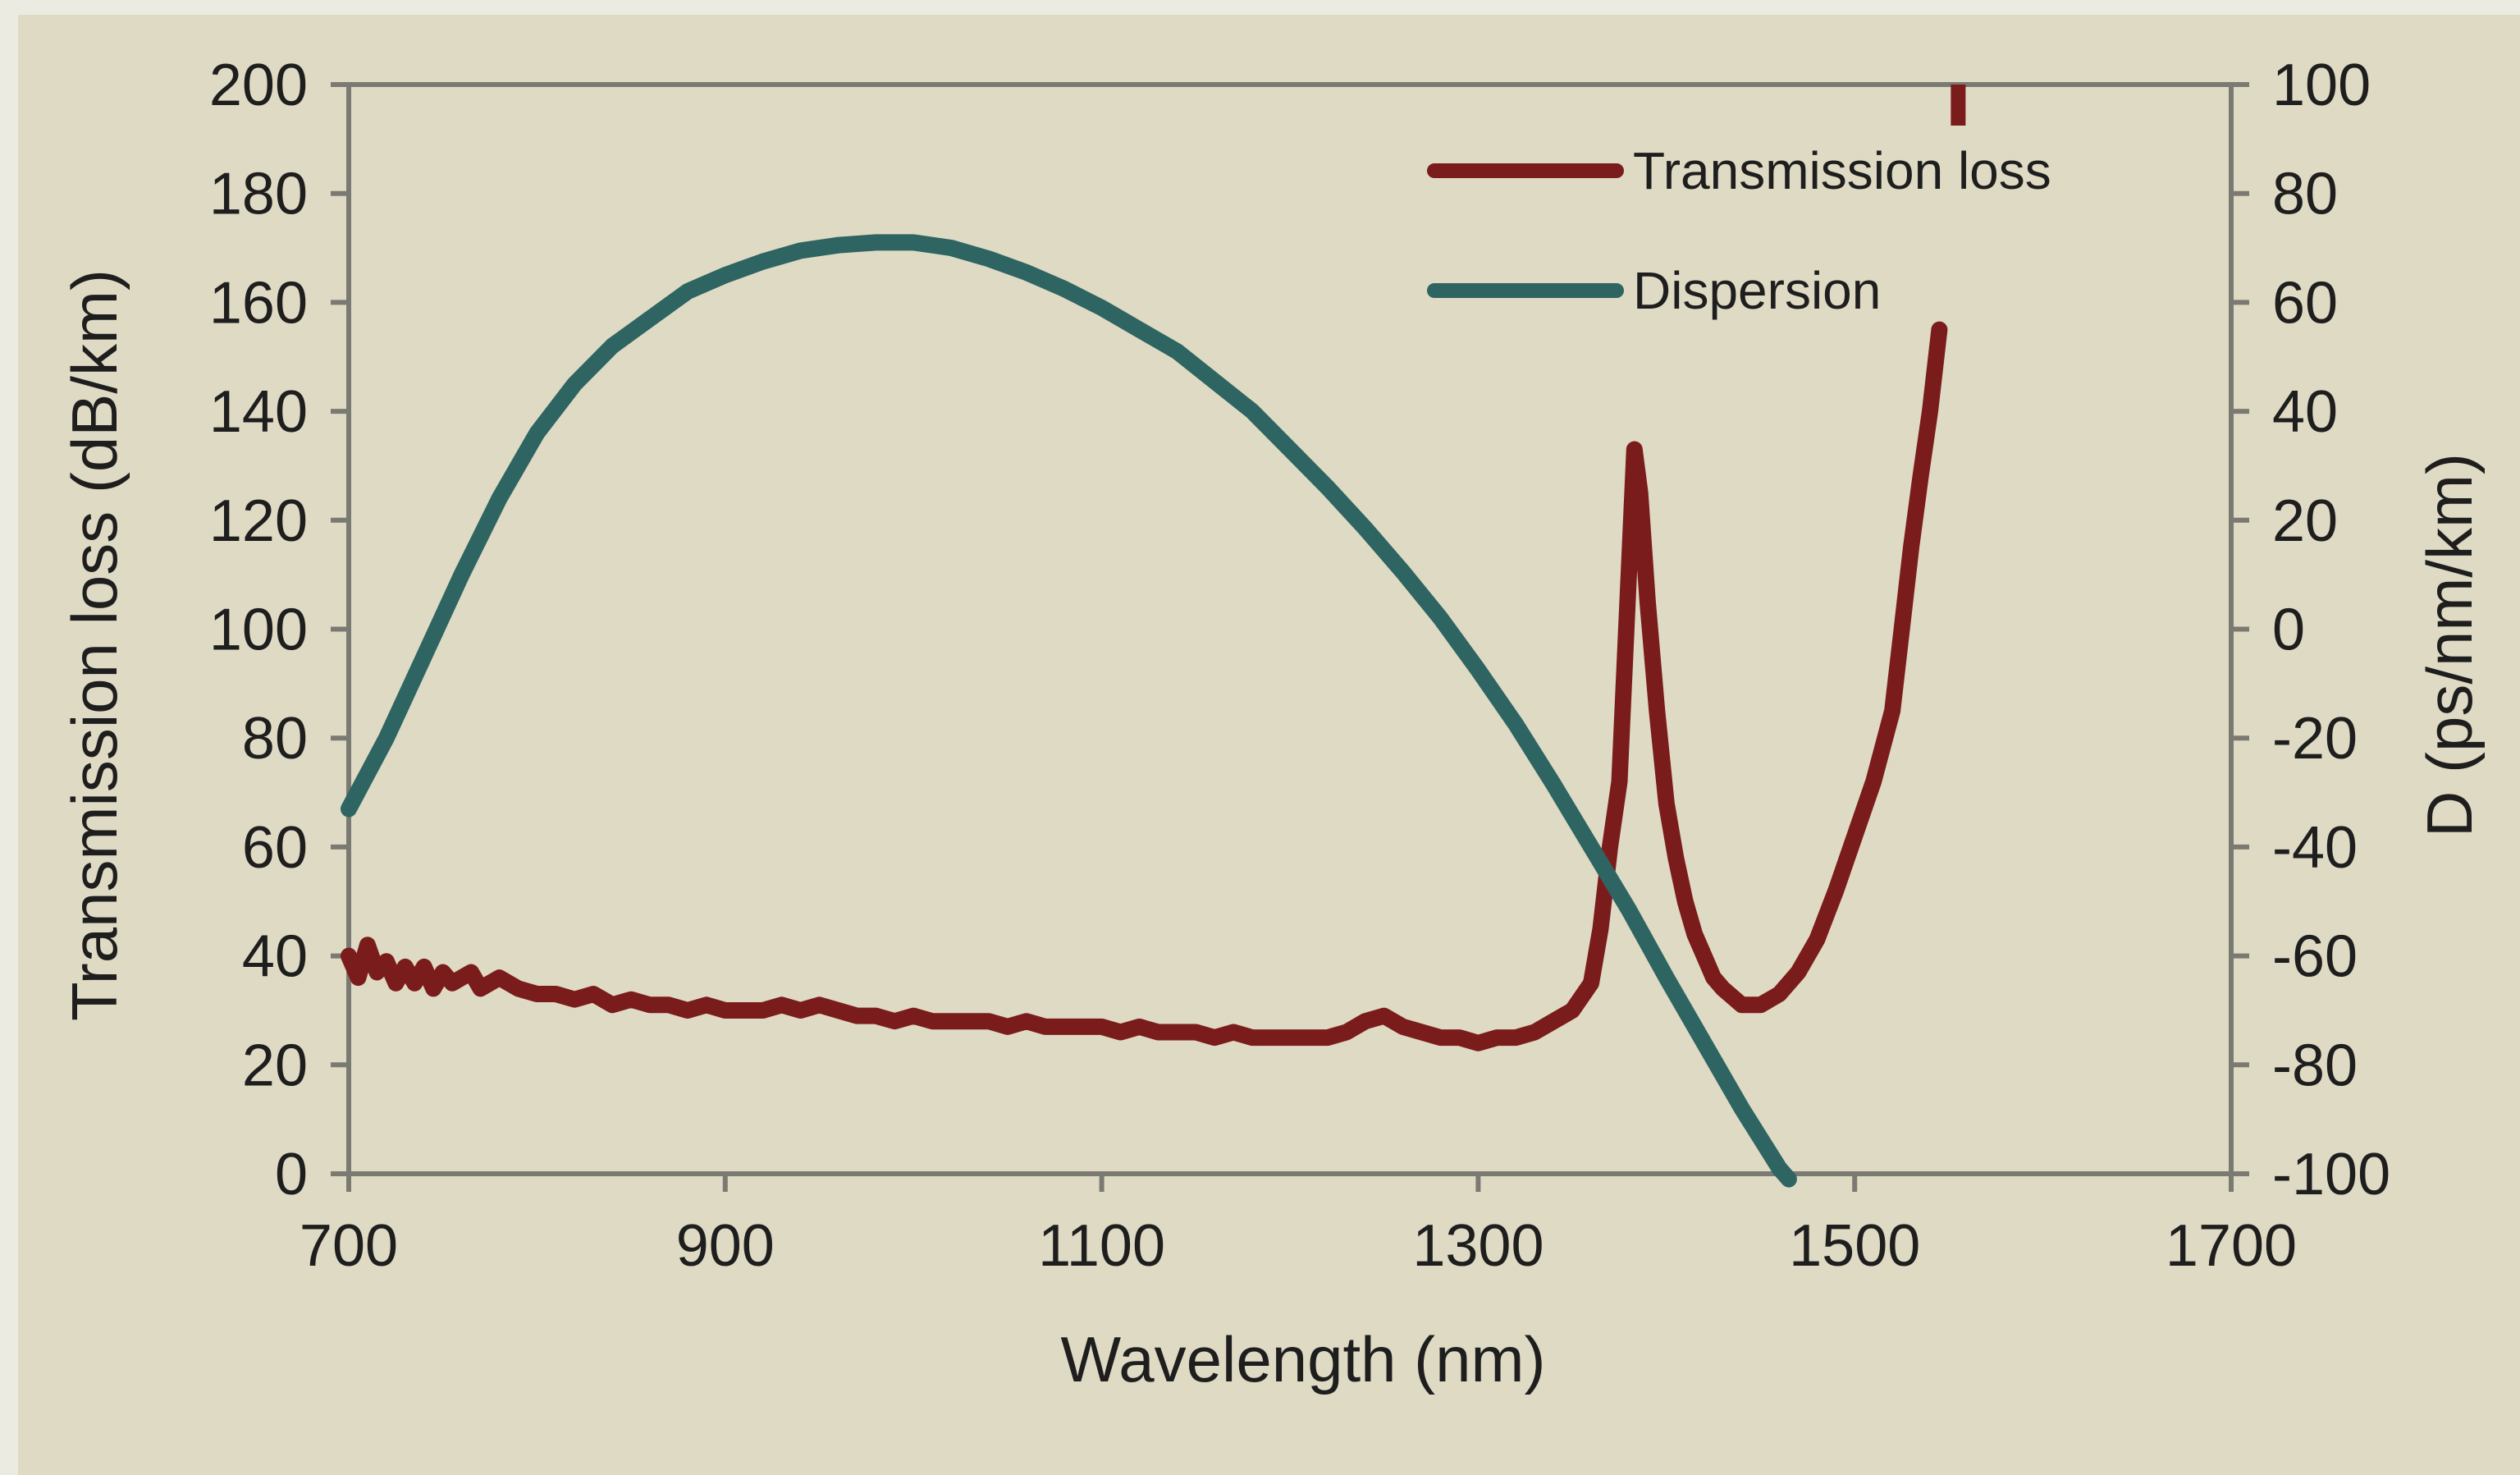  Describe the element at coordinates (1298, 1226) in the screenshot. I see `x-axis: 700 900 1100 1300 1500 1700` at that location.